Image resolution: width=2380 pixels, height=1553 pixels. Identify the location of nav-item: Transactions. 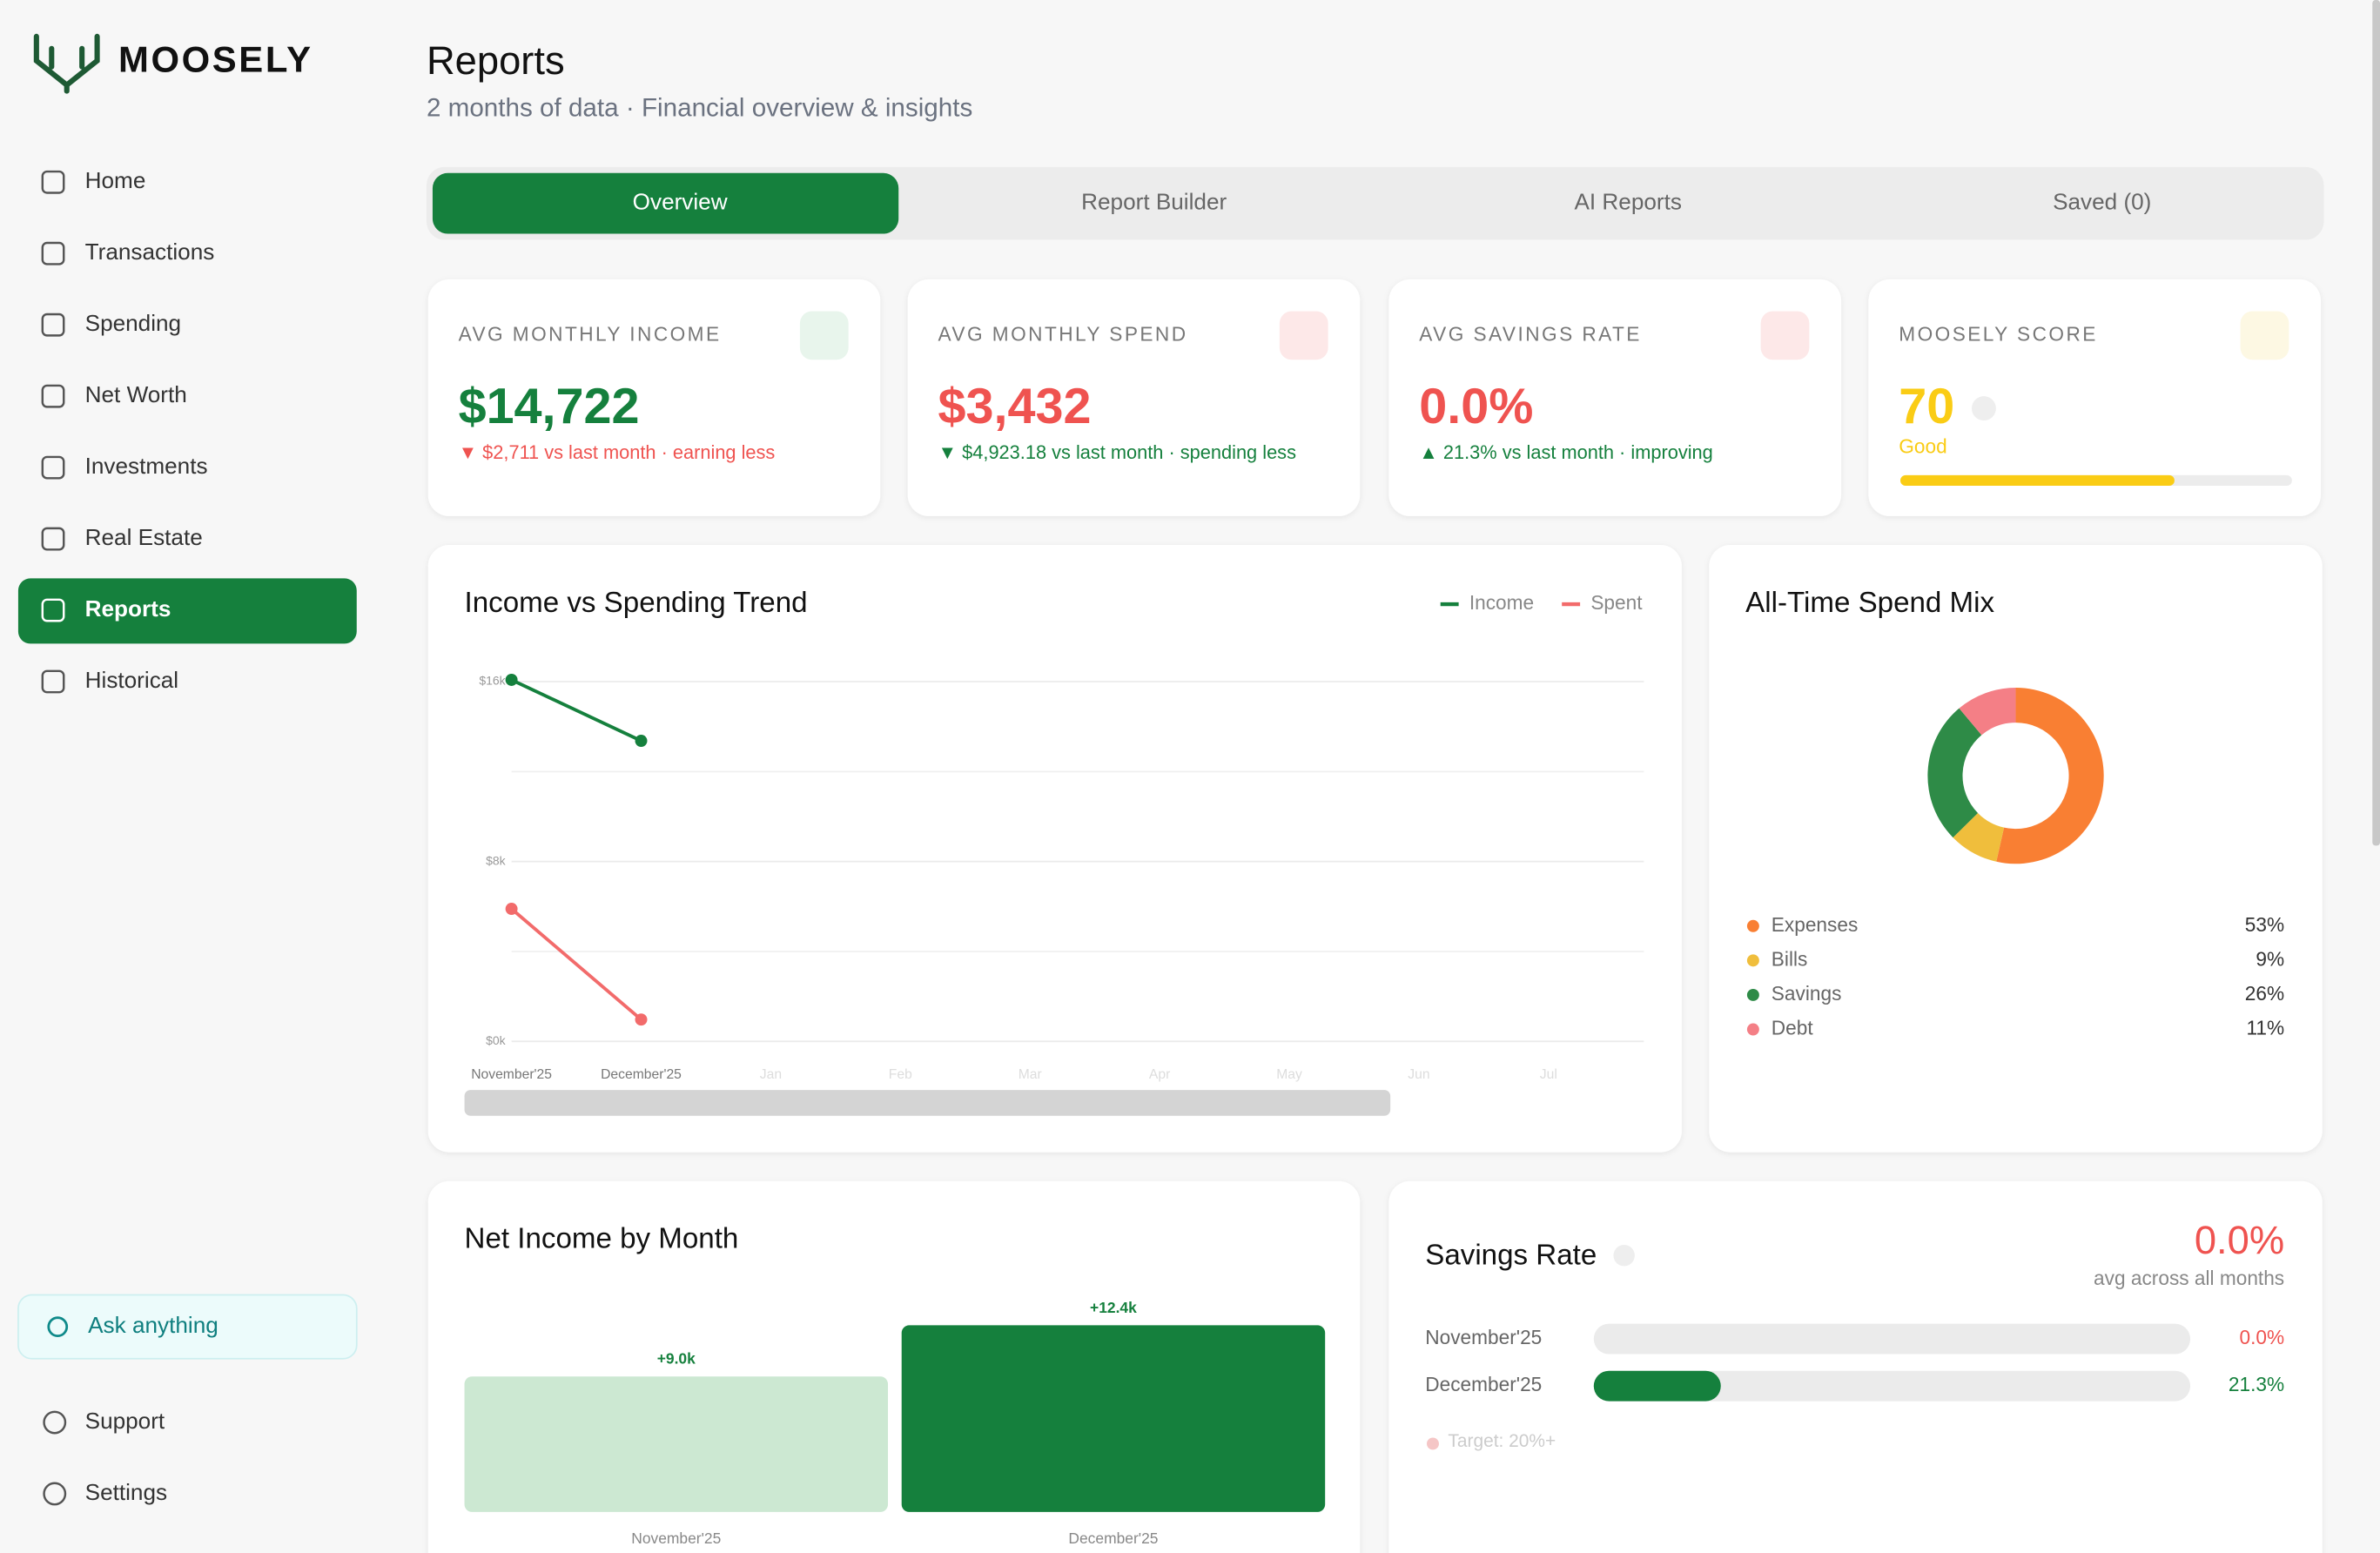
(150, 252).